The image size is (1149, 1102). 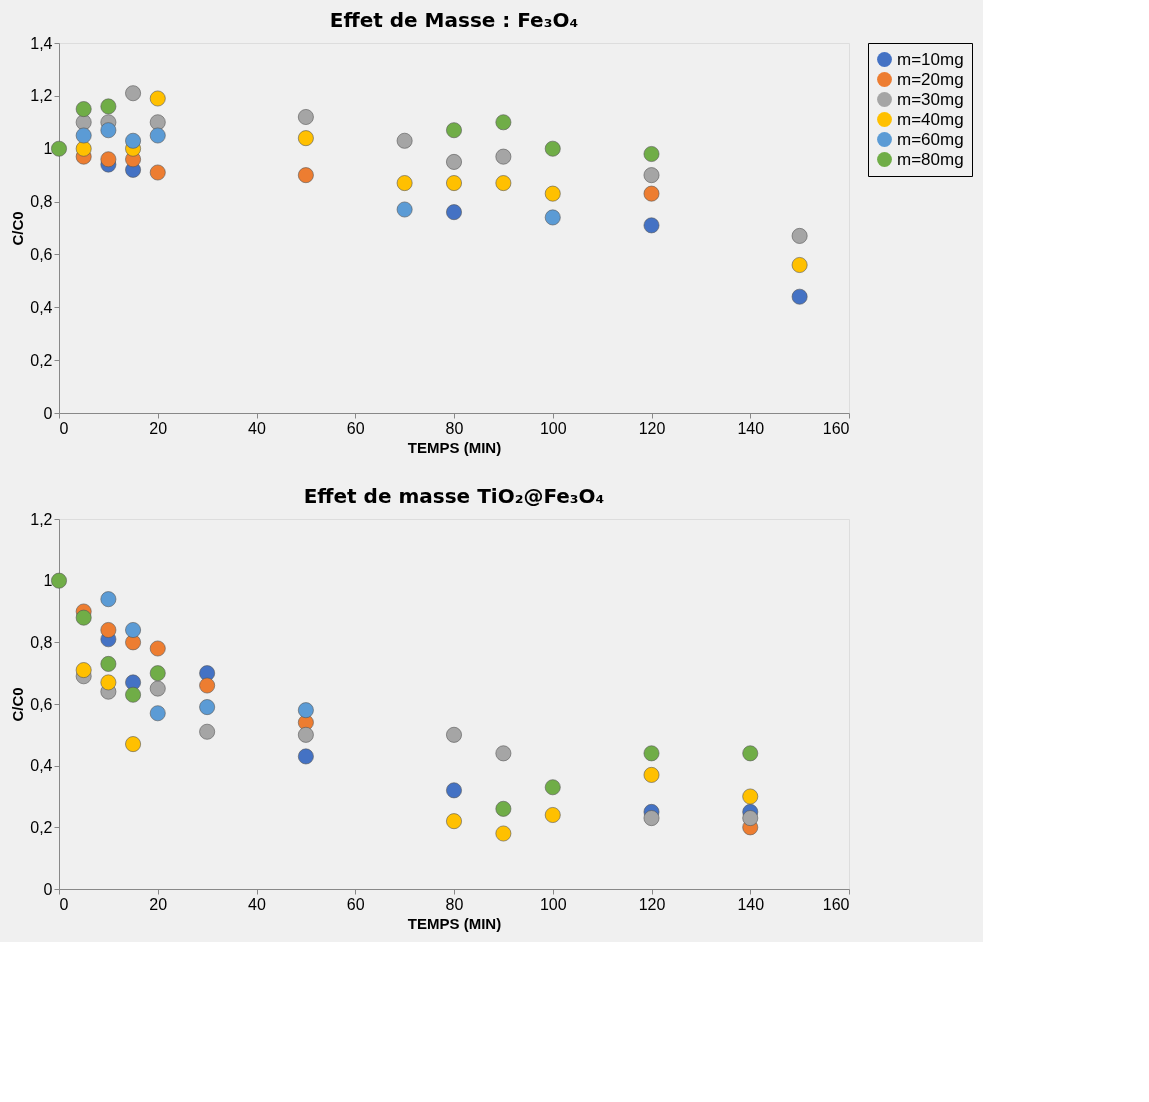 I want to click on legend-label: m=30mg, so click(x=930, y=99).